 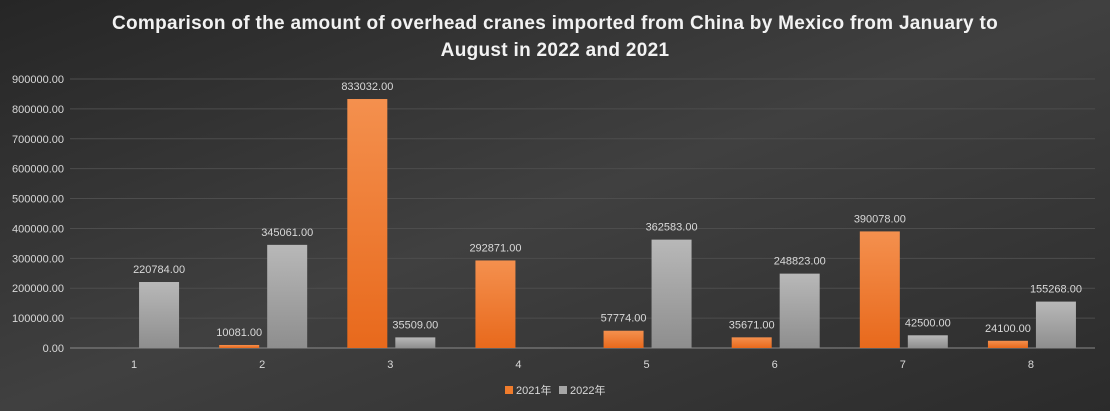 What do you see at coordinates (495, 304) in the screenshot?
I see `bar-2021年-4` at bounding box center [495, 304].